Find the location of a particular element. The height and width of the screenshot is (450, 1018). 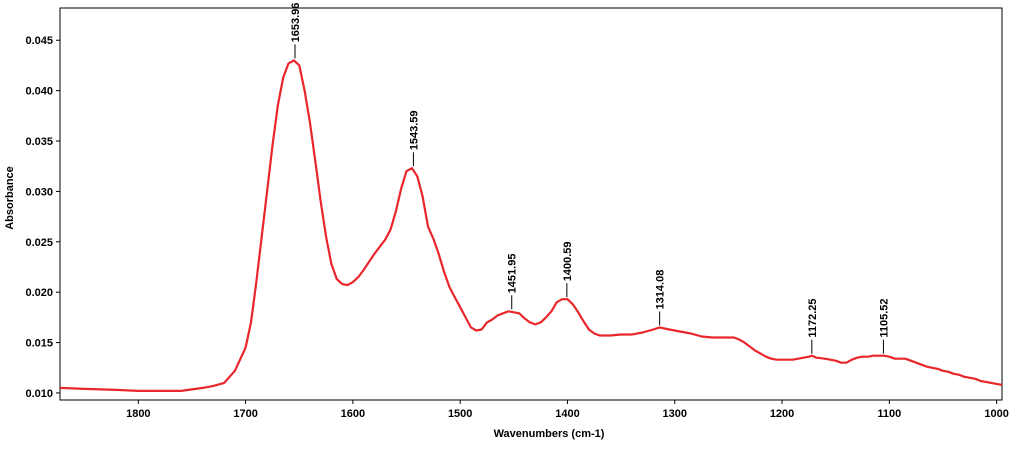

y-axis-ticks: 0.010 0.015 0.020 0.025 0.030 0.035 0.040 0.045 is located at coordinates (42, 217).